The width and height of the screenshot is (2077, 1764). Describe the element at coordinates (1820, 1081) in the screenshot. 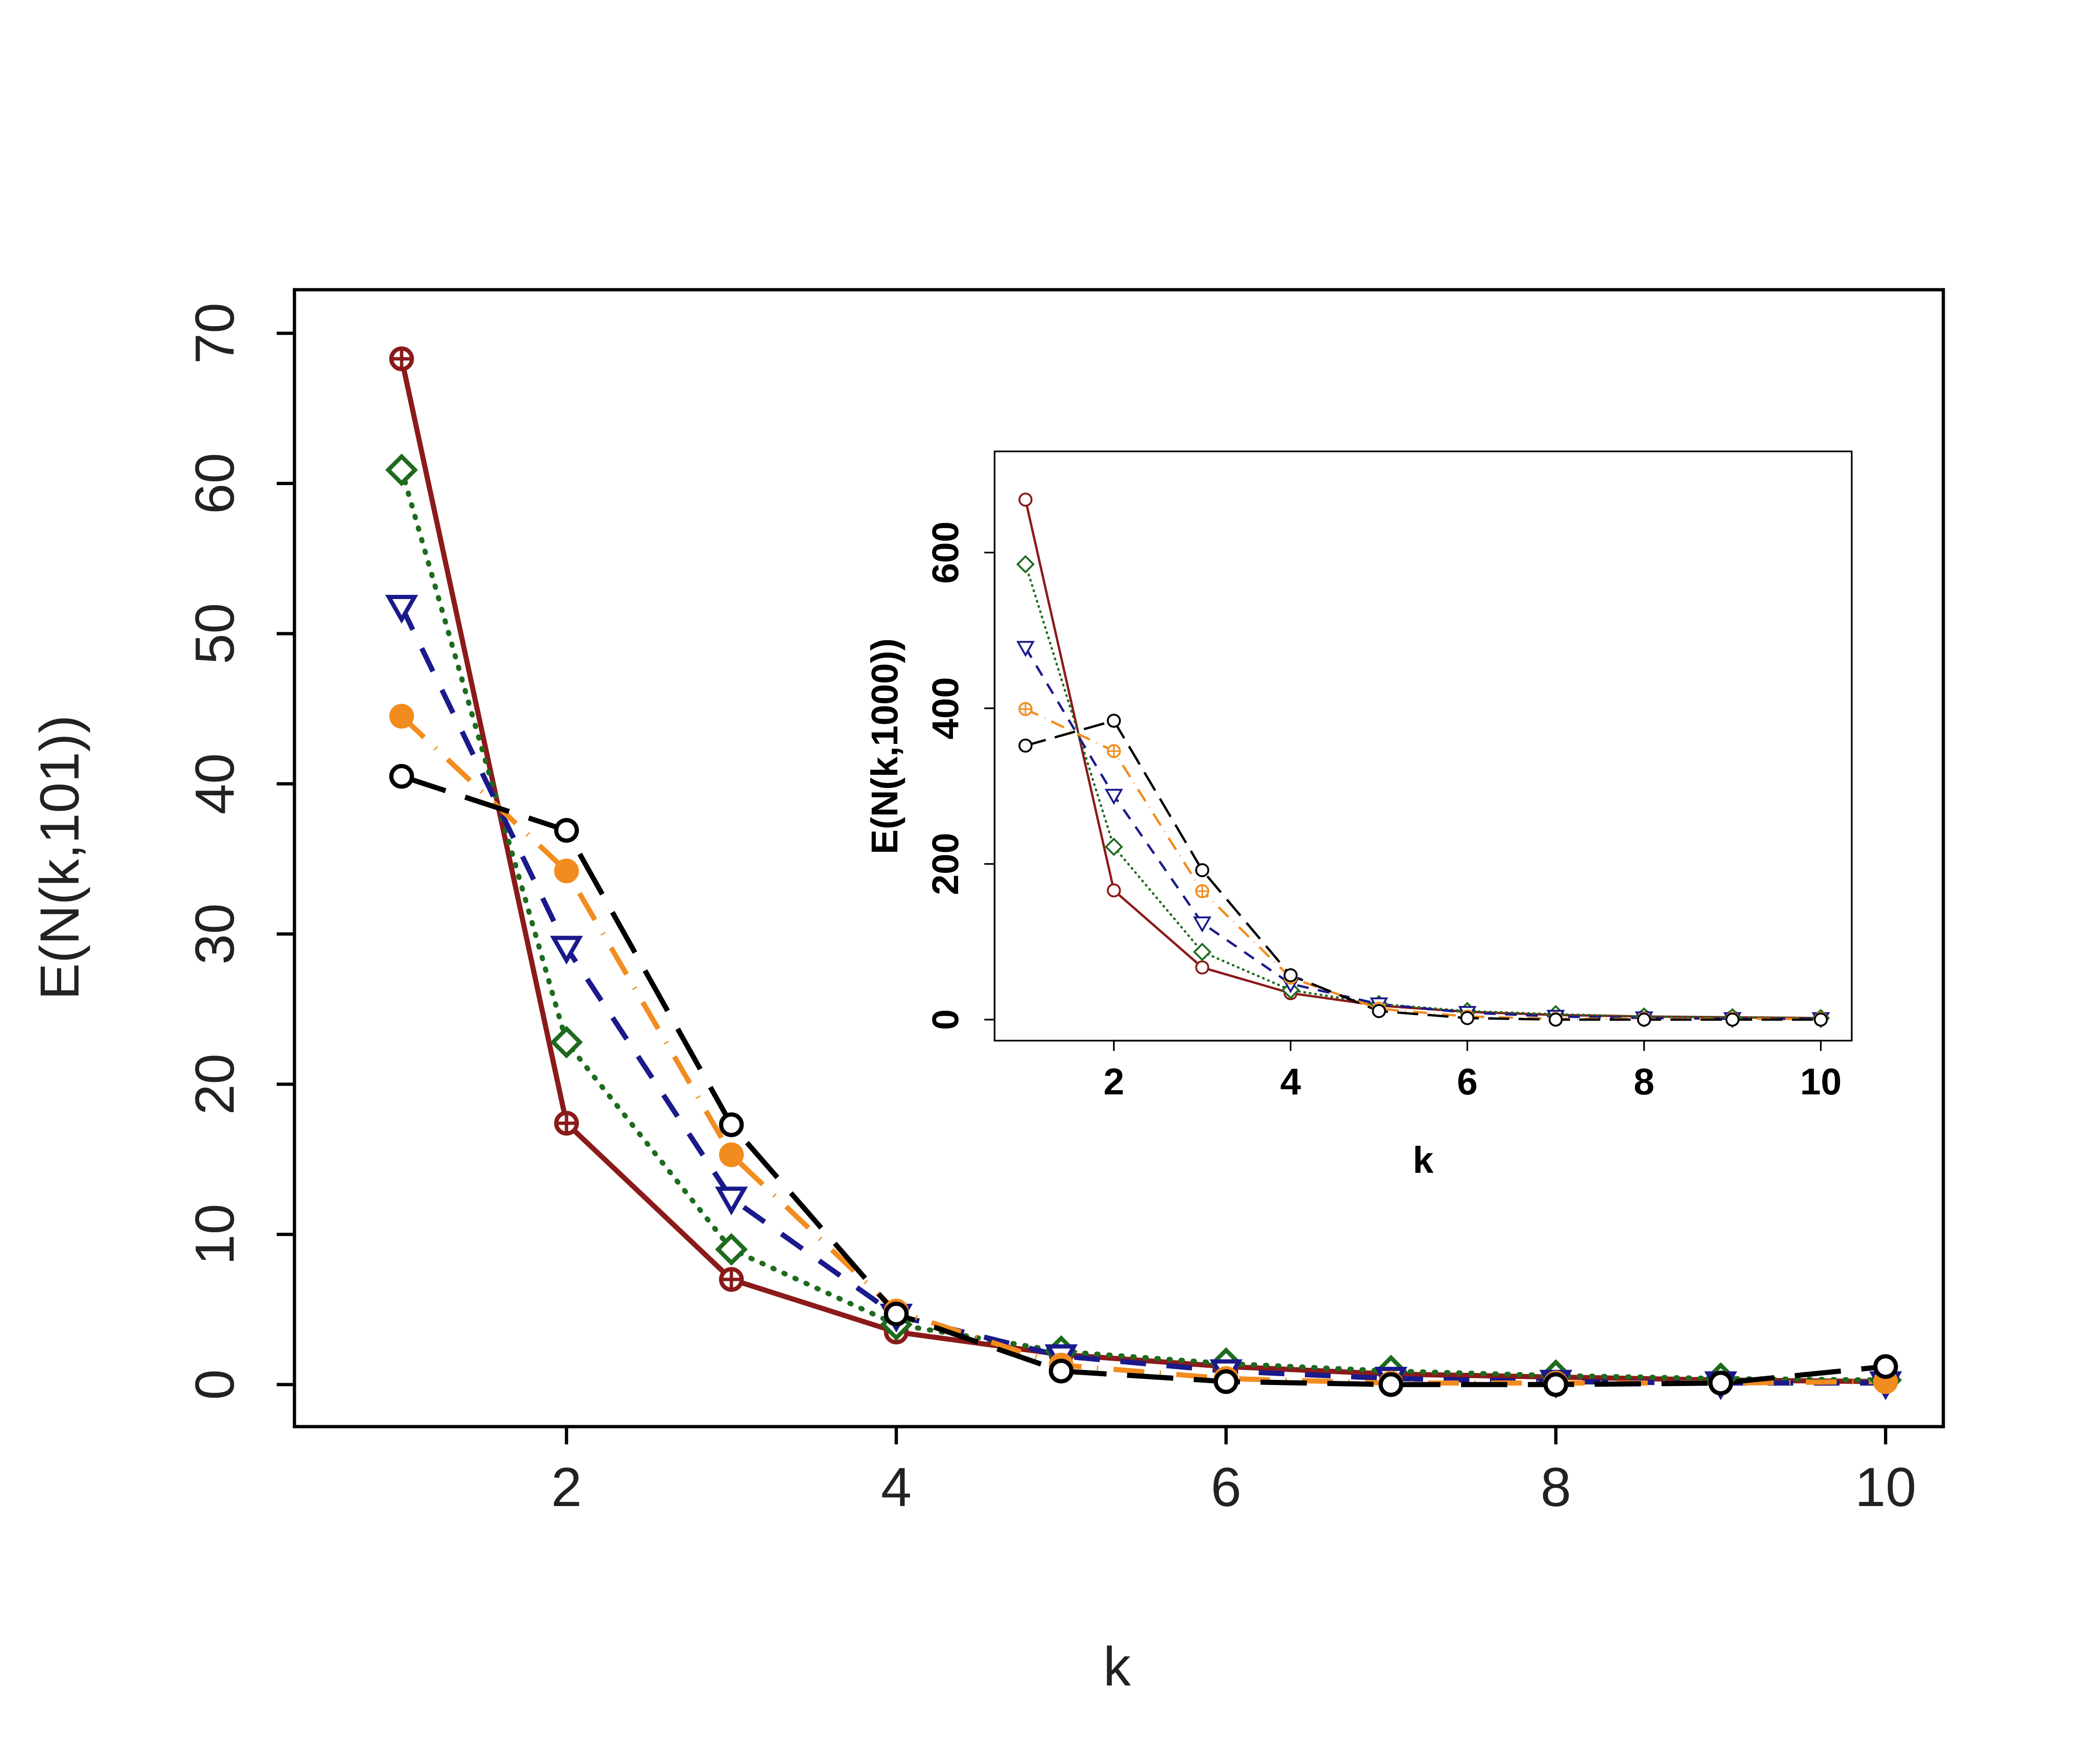

I see `inset-x-tick-label: 10` at that location.